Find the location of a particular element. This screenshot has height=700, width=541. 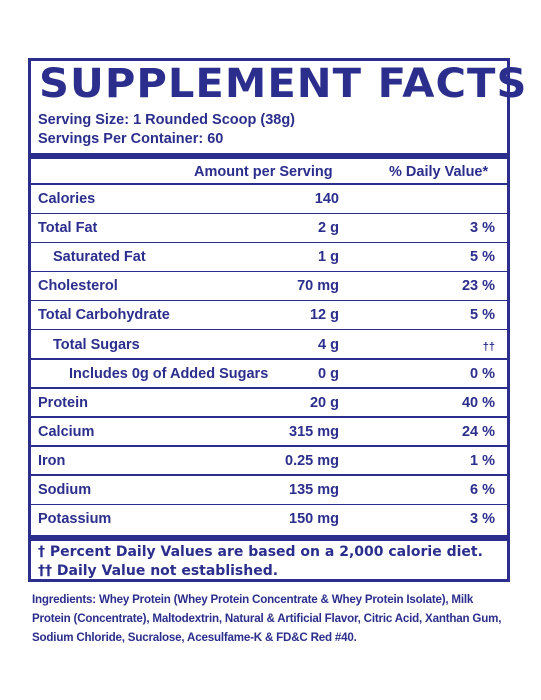

nutrient-amount: 0.25 mg is located at coordinates (312, 460).